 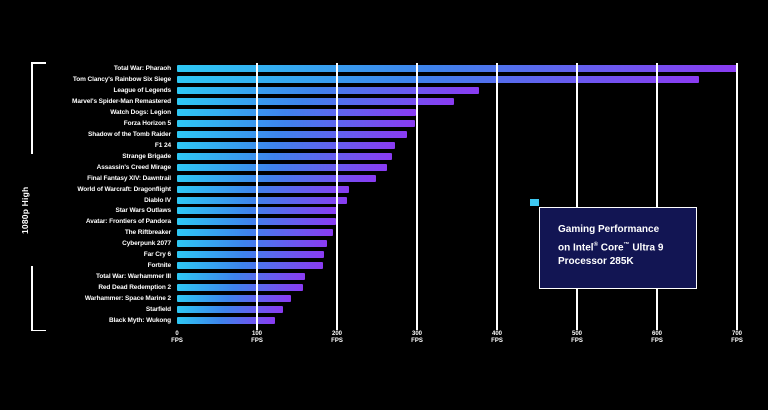 I want to click on trademark-mark: ™, so click(x=626, y=244).